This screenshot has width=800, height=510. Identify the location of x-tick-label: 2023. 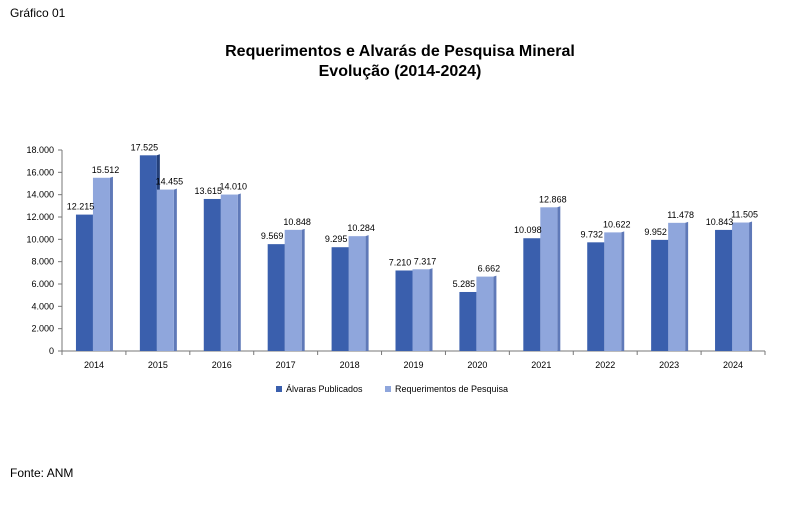
(669, 365).